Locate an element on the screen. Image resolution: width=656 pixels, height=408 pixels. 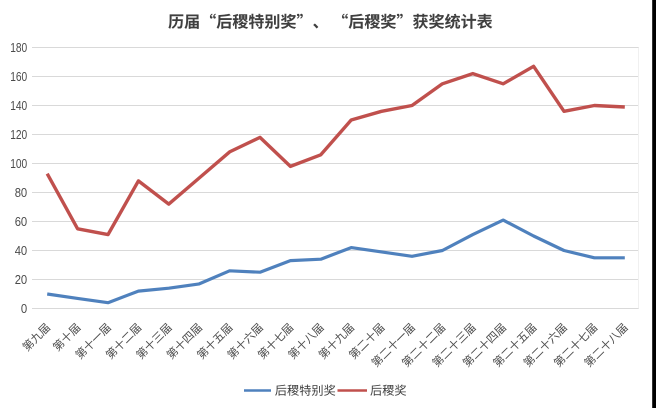
svg-text: 60 is located at coordinates (21, 221).